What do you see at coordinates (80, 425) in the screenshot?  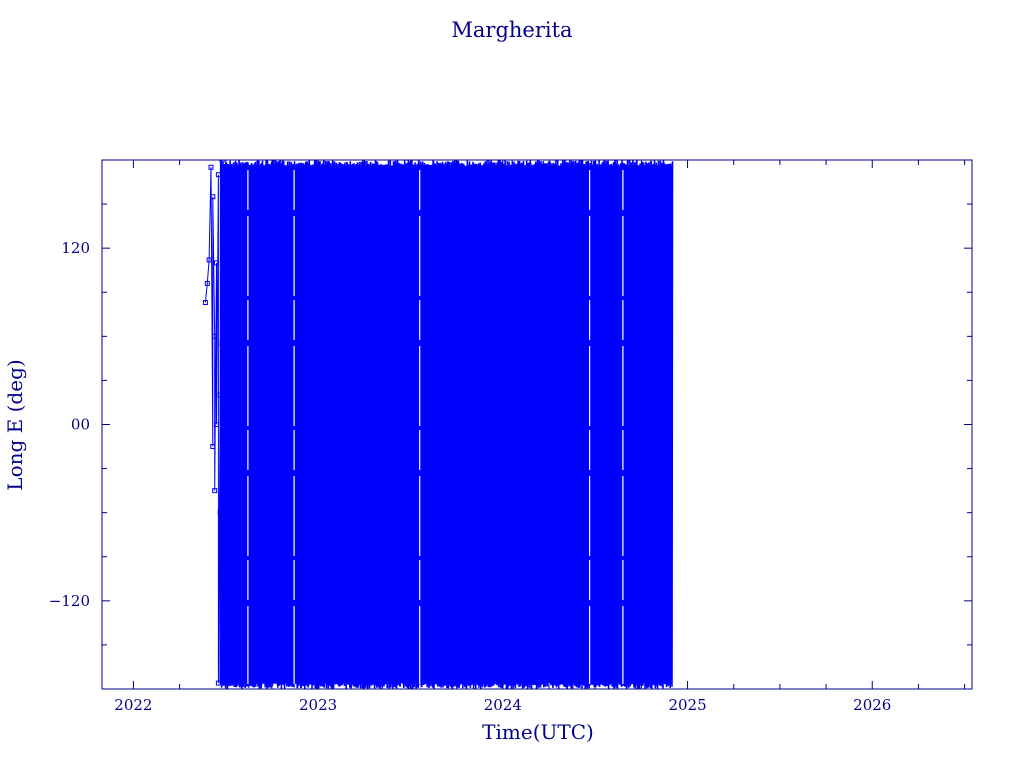 I see `y-tick-label: 00` at bounding box center [80, 425].